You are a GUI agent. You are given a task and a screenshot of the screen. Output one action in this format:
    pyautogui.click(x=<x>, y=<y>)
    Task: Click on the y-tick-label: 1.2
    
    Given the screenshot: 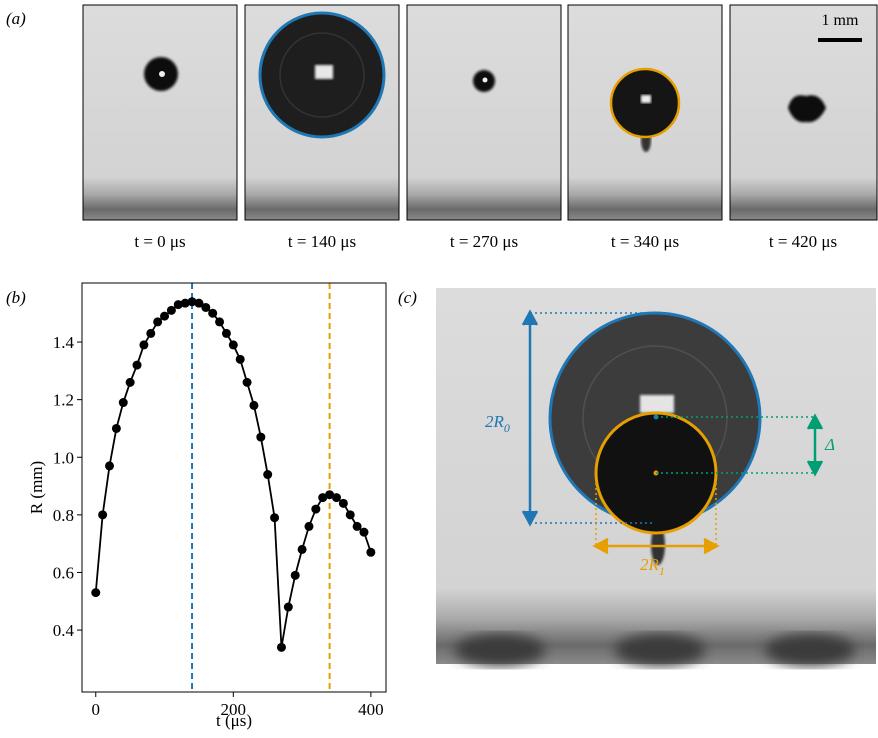 What is the action you would take?
    pyautogui.click(x=63, y=400)
    